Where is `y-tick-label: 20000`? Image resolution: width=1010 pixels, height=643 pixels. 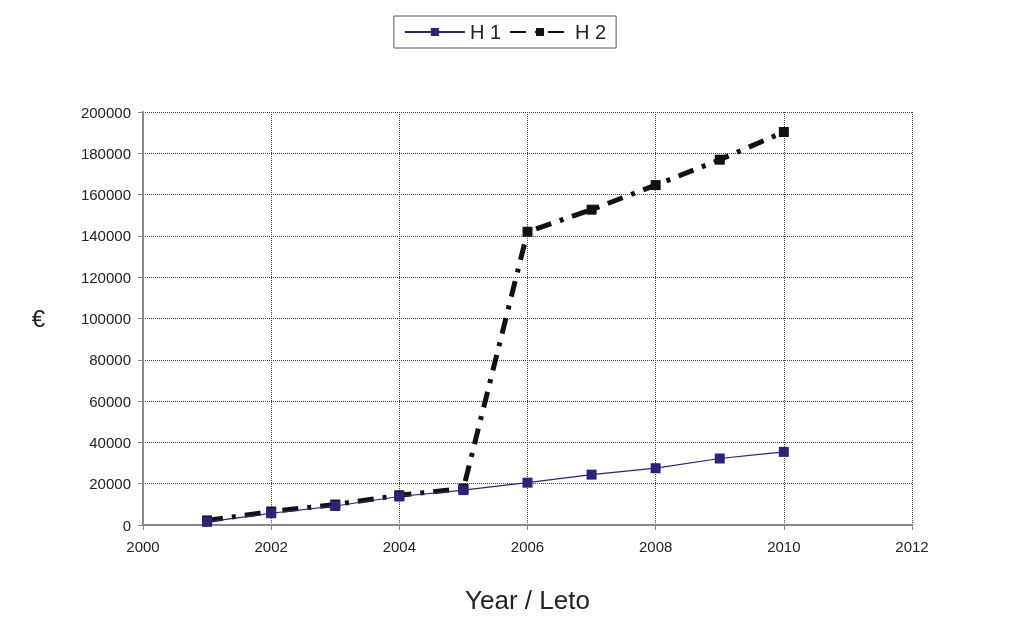
y-tick-label: 20000 is located at coordinates (110, 484).